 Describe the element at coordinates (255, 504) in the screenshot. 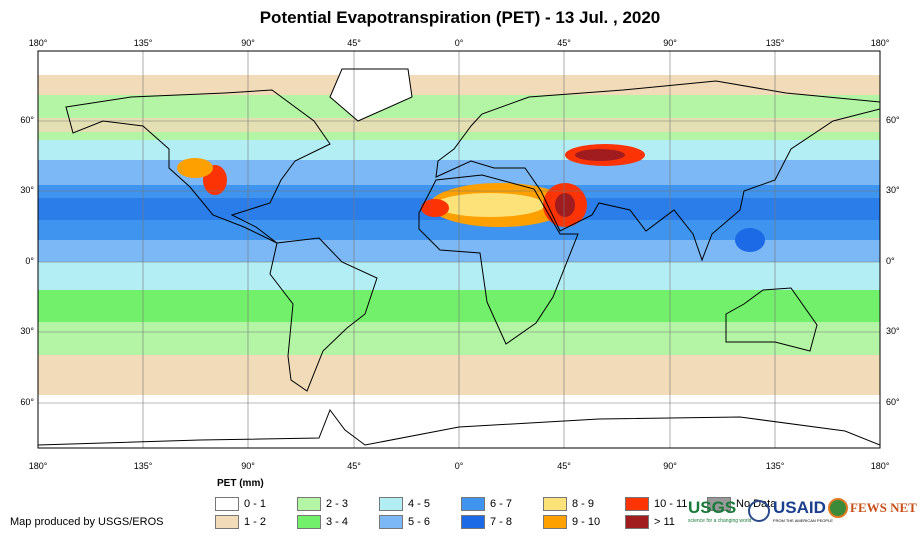

I see `legend-label: 0 - 1` at that location.